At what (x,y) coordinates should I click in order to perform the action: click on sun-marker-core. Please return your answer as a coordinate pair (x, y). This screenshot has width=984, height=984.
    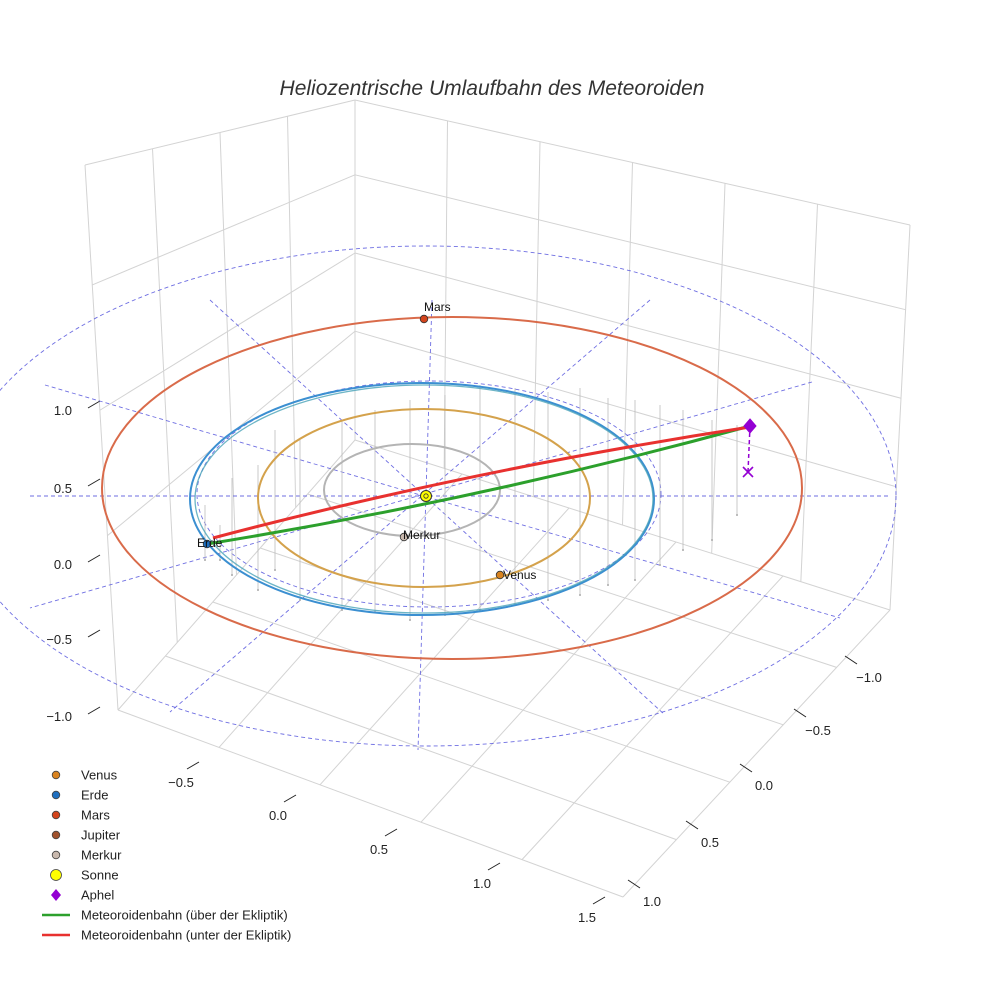
    Looking at the image, I should click on (426, 496).